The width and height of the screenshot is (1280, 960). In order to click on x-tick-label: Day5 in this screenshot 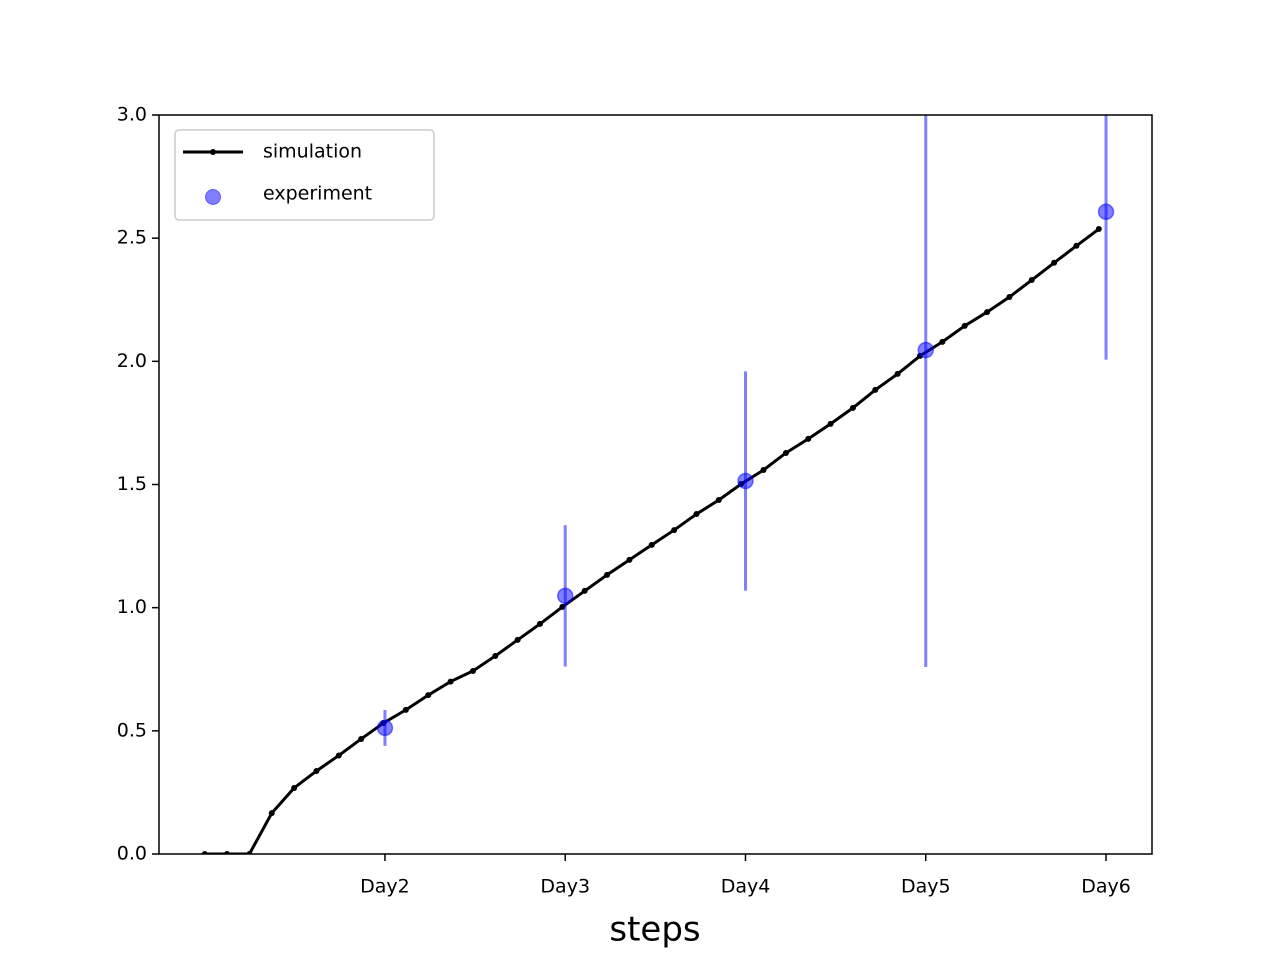, I will do `click(926, 887)`.